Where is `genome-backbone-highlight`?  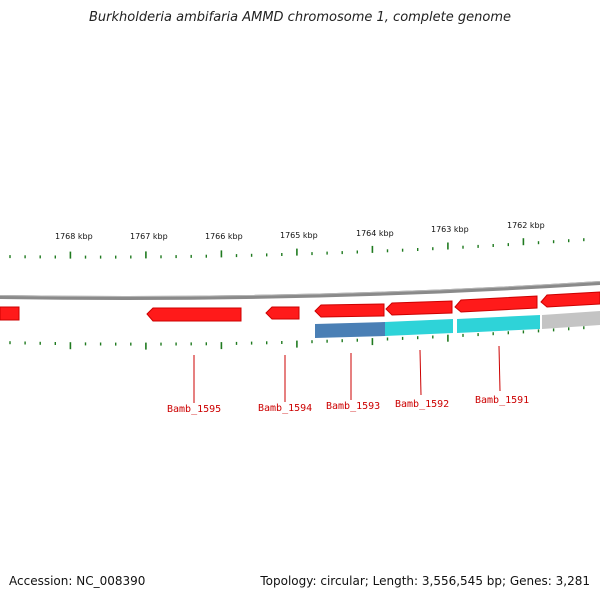 genome-backbone-highlight is located at coordinates (300, 289).